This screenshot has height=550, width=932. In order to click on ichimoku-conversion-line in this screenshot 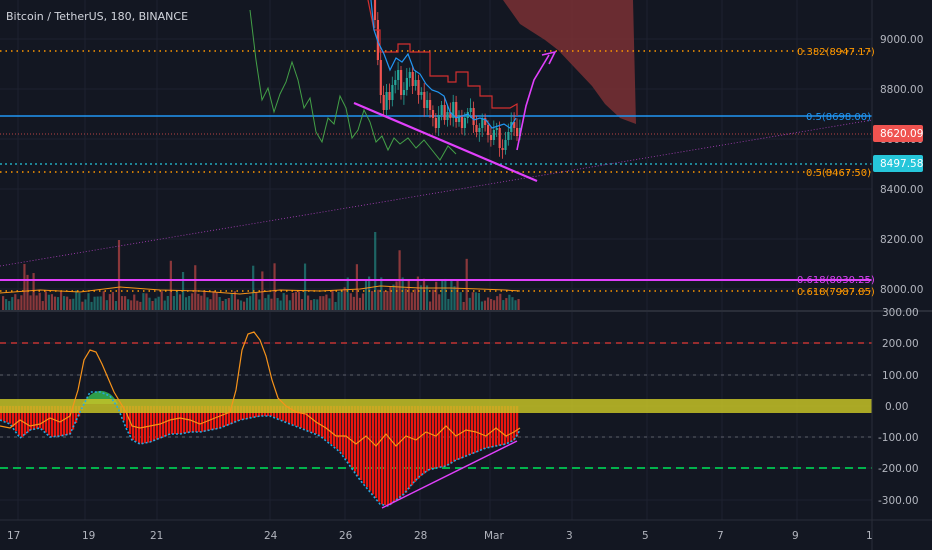, I will do `click(443, 64)`.